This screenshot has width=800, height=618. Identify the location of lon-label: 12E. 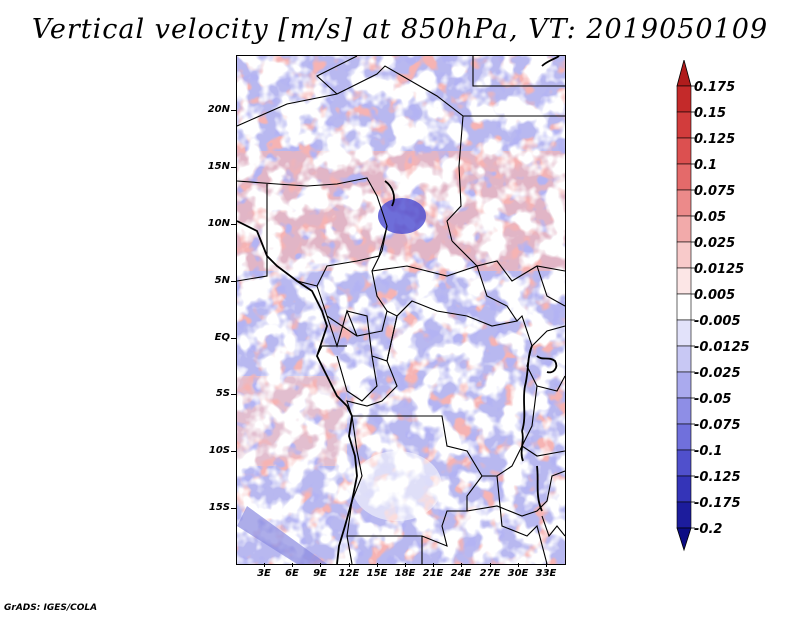
(349, 573).